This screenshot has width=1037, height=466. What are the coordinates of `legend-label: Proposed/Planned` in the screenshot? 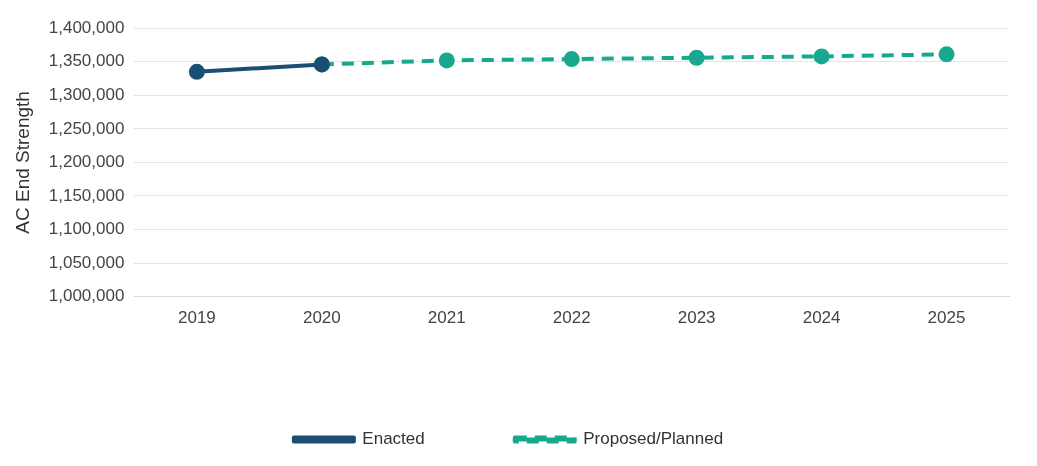 It's located at (653, 439).